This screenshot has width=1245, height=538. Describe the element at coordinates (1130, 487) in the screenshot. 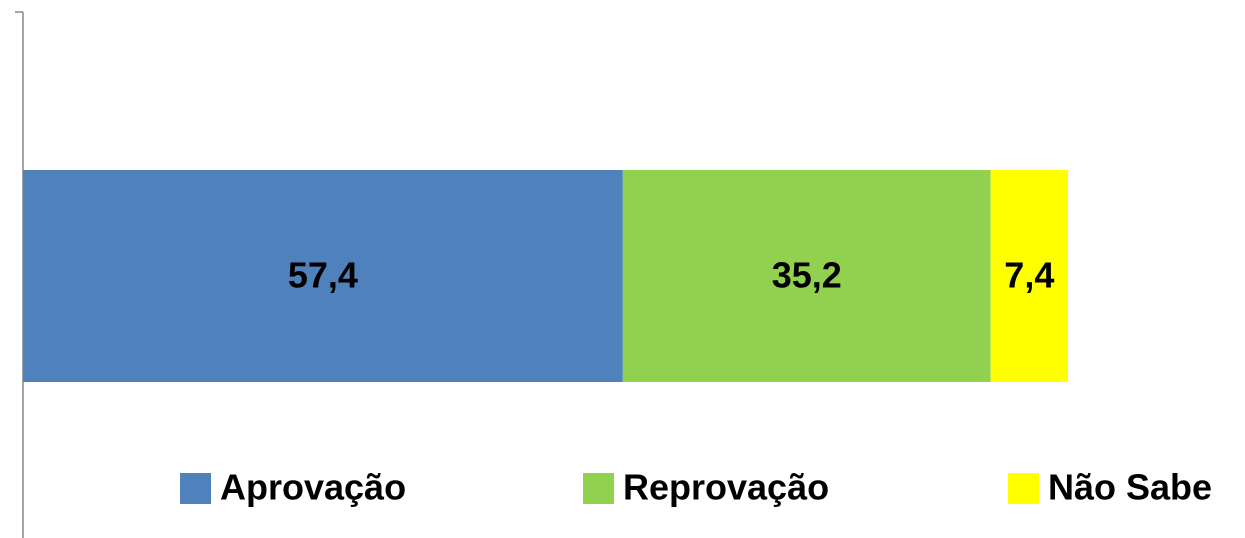

I see `legend-label: Não Sabe` at that location.